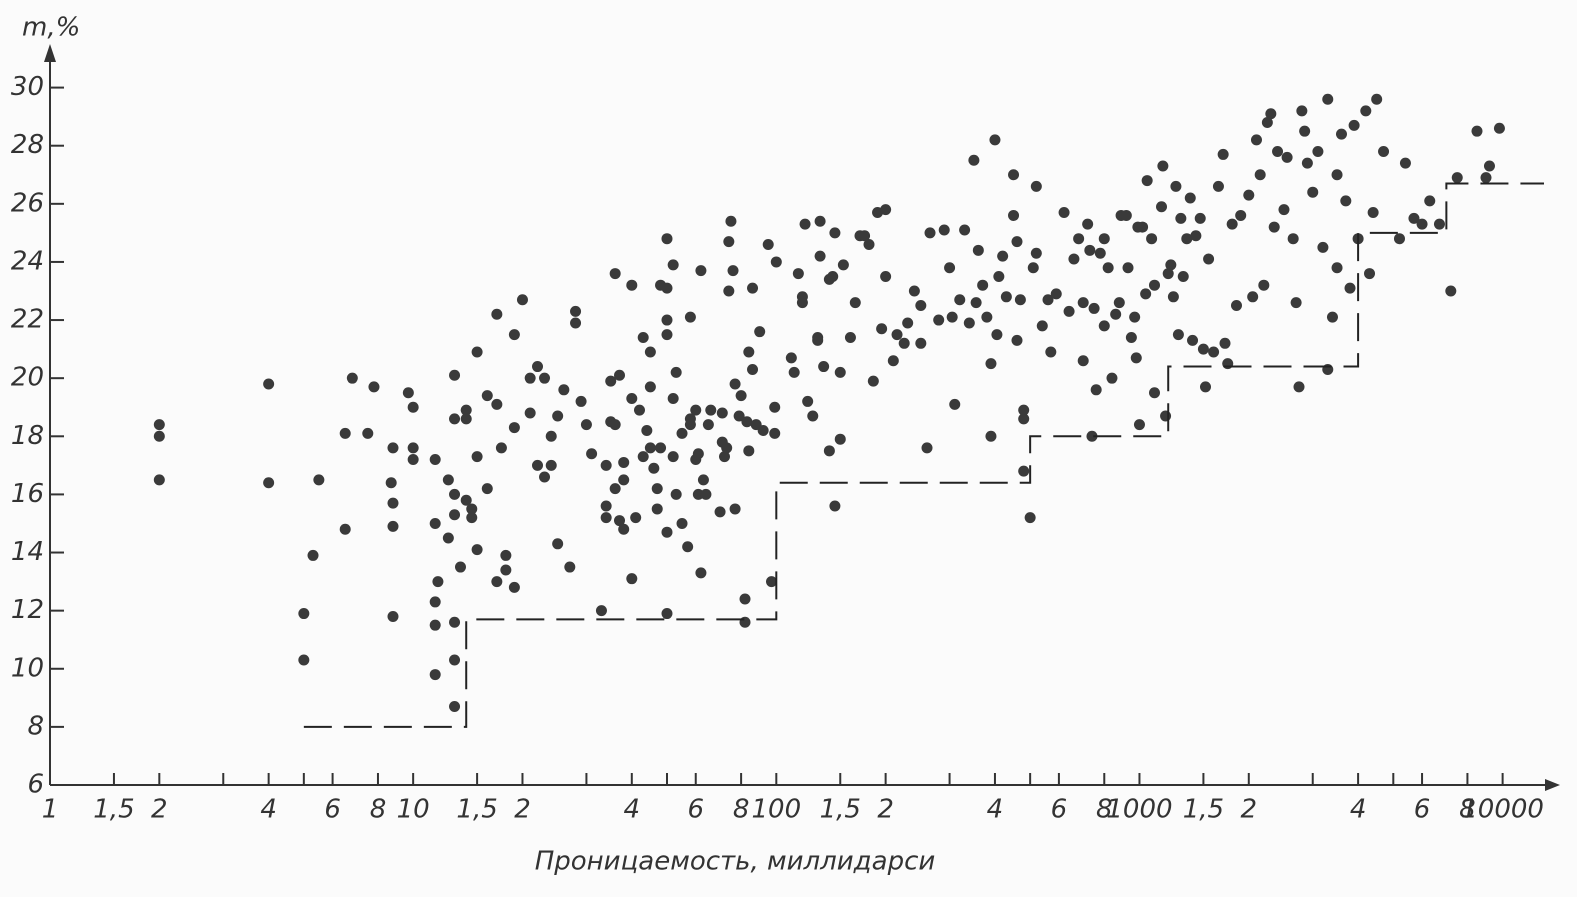 The width and height of the screenshot is (1577, 897). What do you see at coordinates (27, 668) in the screenshot?
I see `y-tick-label: 10` at bounding box center [27, 668].